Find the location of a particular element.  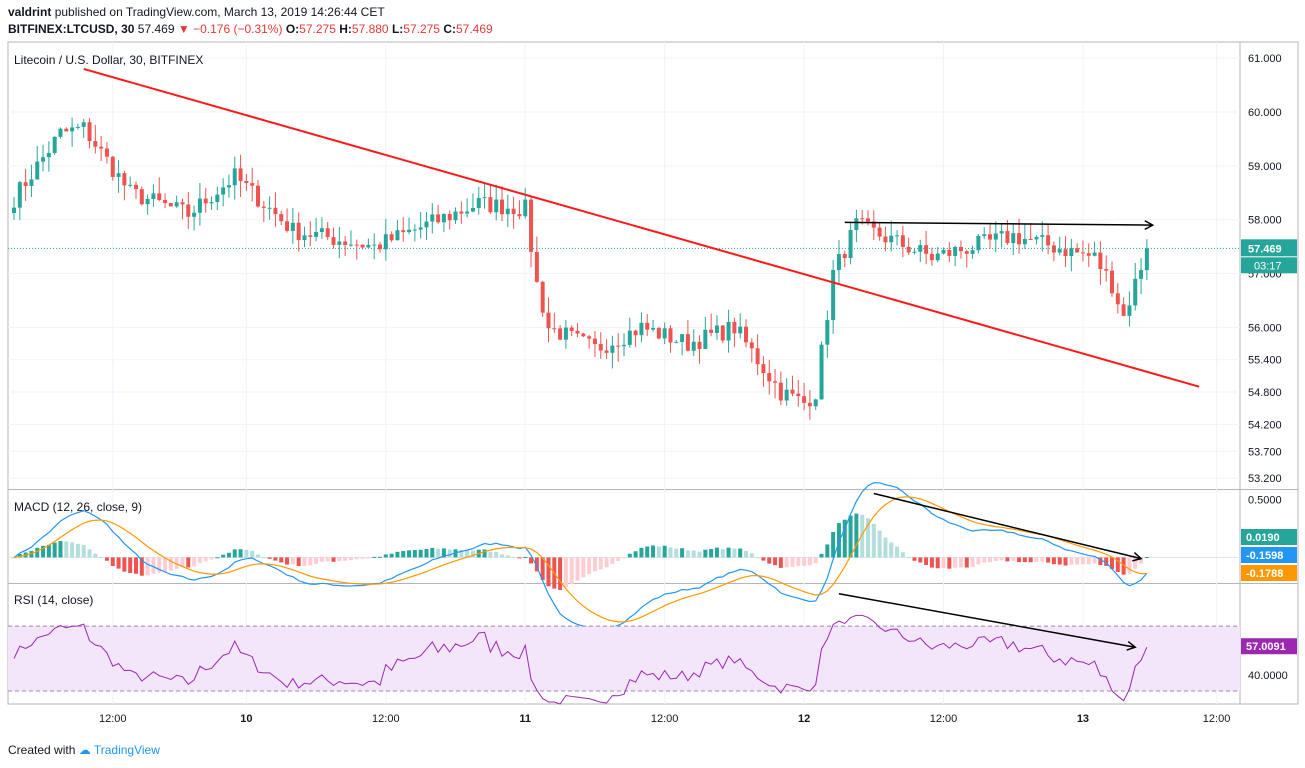

countdown-label: 03:17 is located at coordinates (1268, 266).